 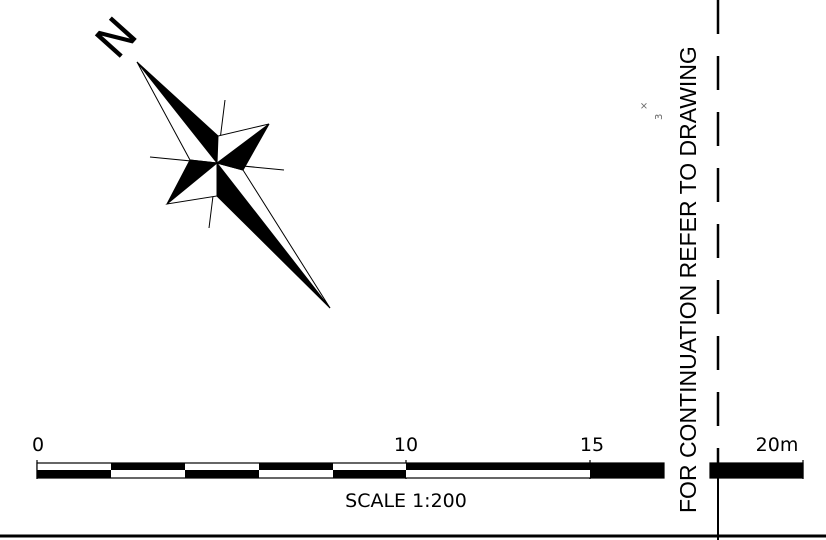 What do you see at coordinates (406, 501) in the screenshot?
I see `scale-caption: SCALE 1:200` at bounding box center [406, 501].